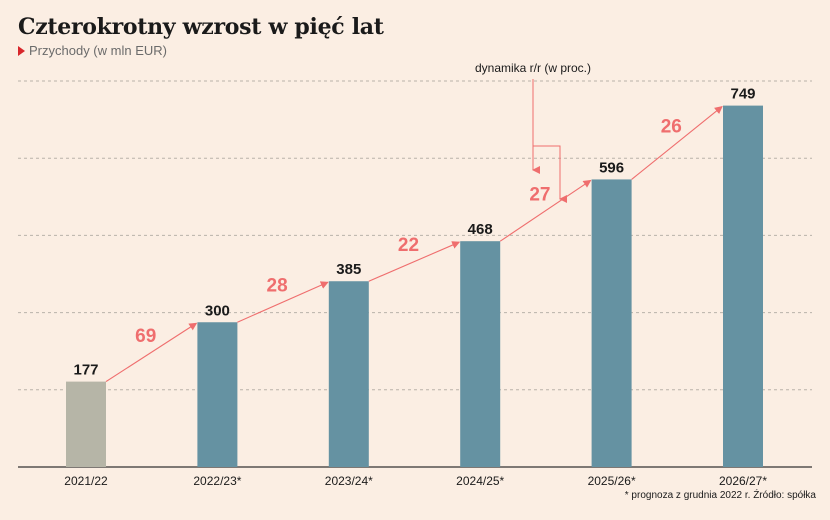 The image size is (830, 520). What do you see at coordinates (612, 481) in the screenshot?
I see `x-tick-label: 2025/26*` at bounding box center [612, 481].